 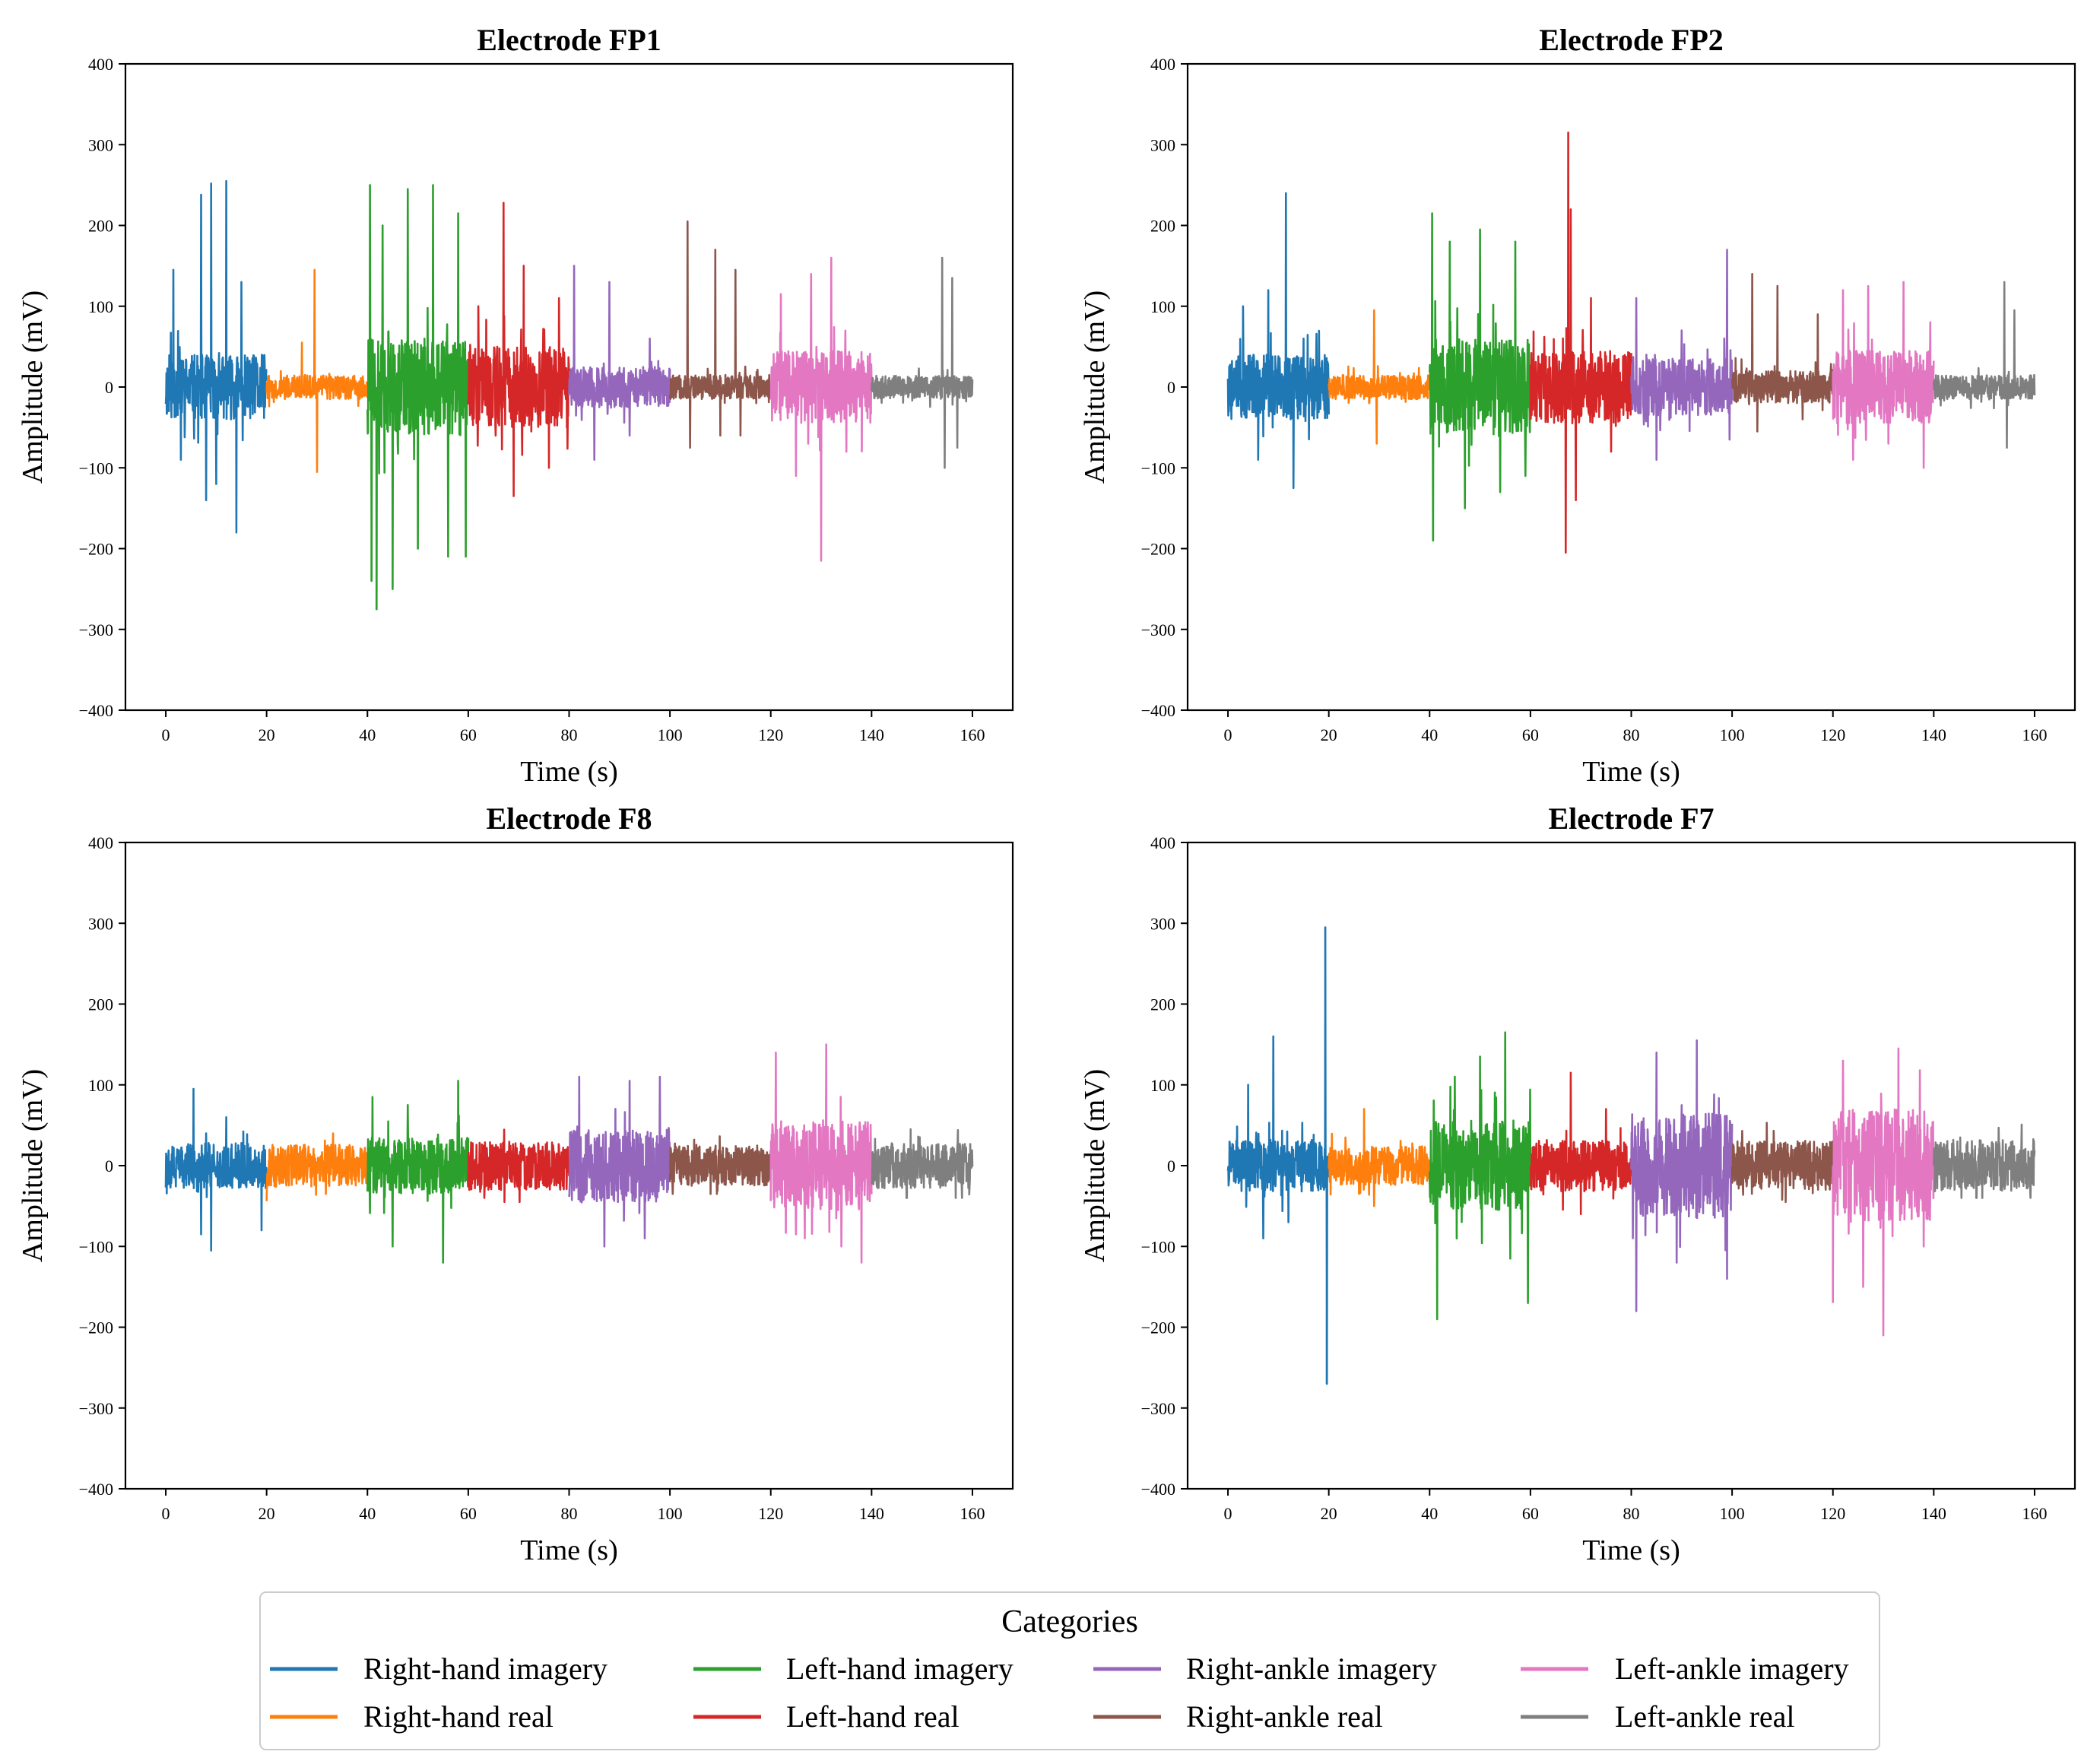 What do you see at coordinates (1631, 818) in the screenshot?
I see `chart-title: Electrode F7` at bounding box center [1631, 818].